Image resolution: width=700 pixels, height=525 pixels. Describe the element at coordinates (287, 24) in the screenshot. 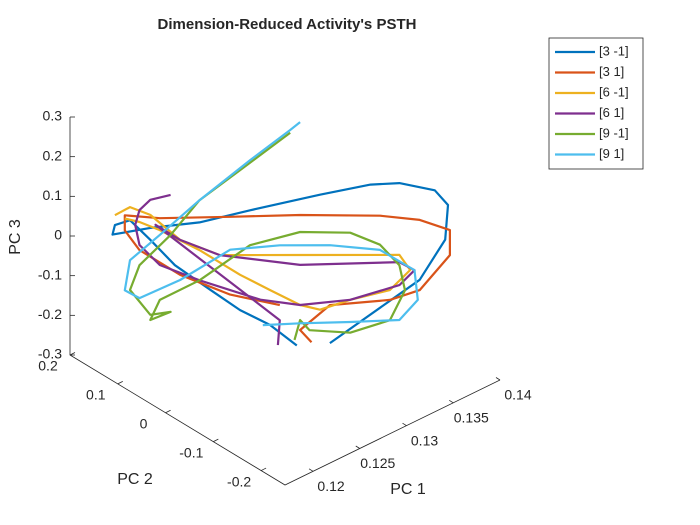

I see `chart-title: Dimension-Reduced Activity's PSTH` at that location.